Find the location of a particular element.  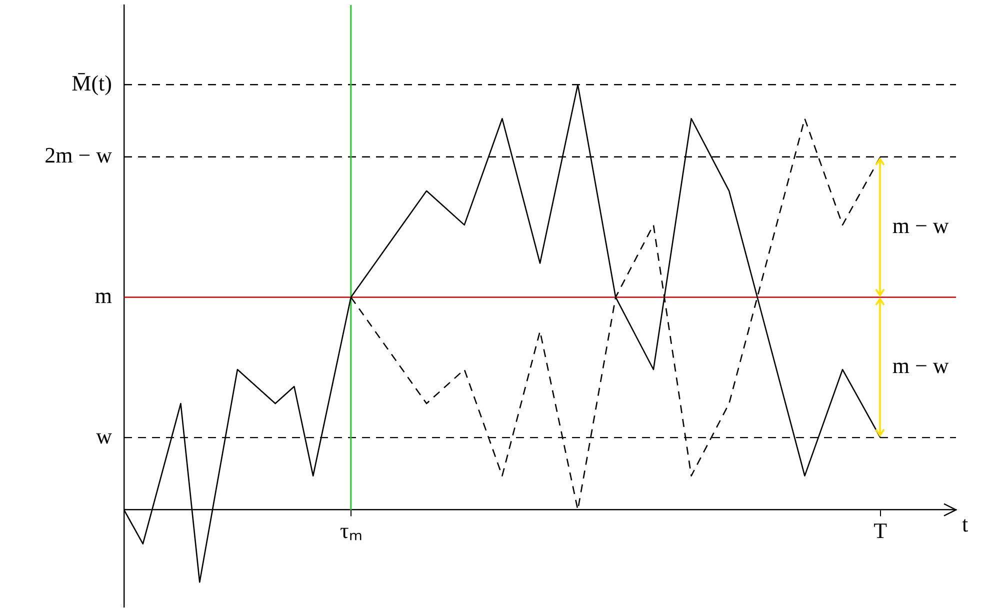

ref-line-label: M̄(t) is located at coordinates (92, 83).